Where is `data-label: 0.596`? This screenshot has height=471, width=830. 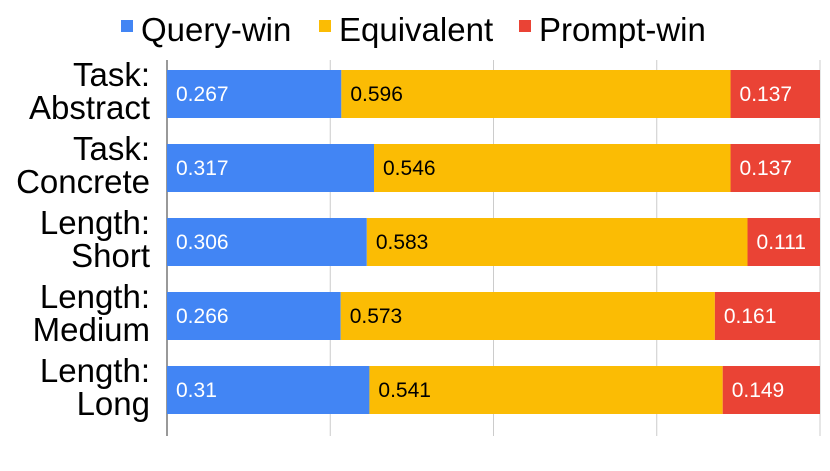
data-label: 0.596 is located at coordinates (376, 94).